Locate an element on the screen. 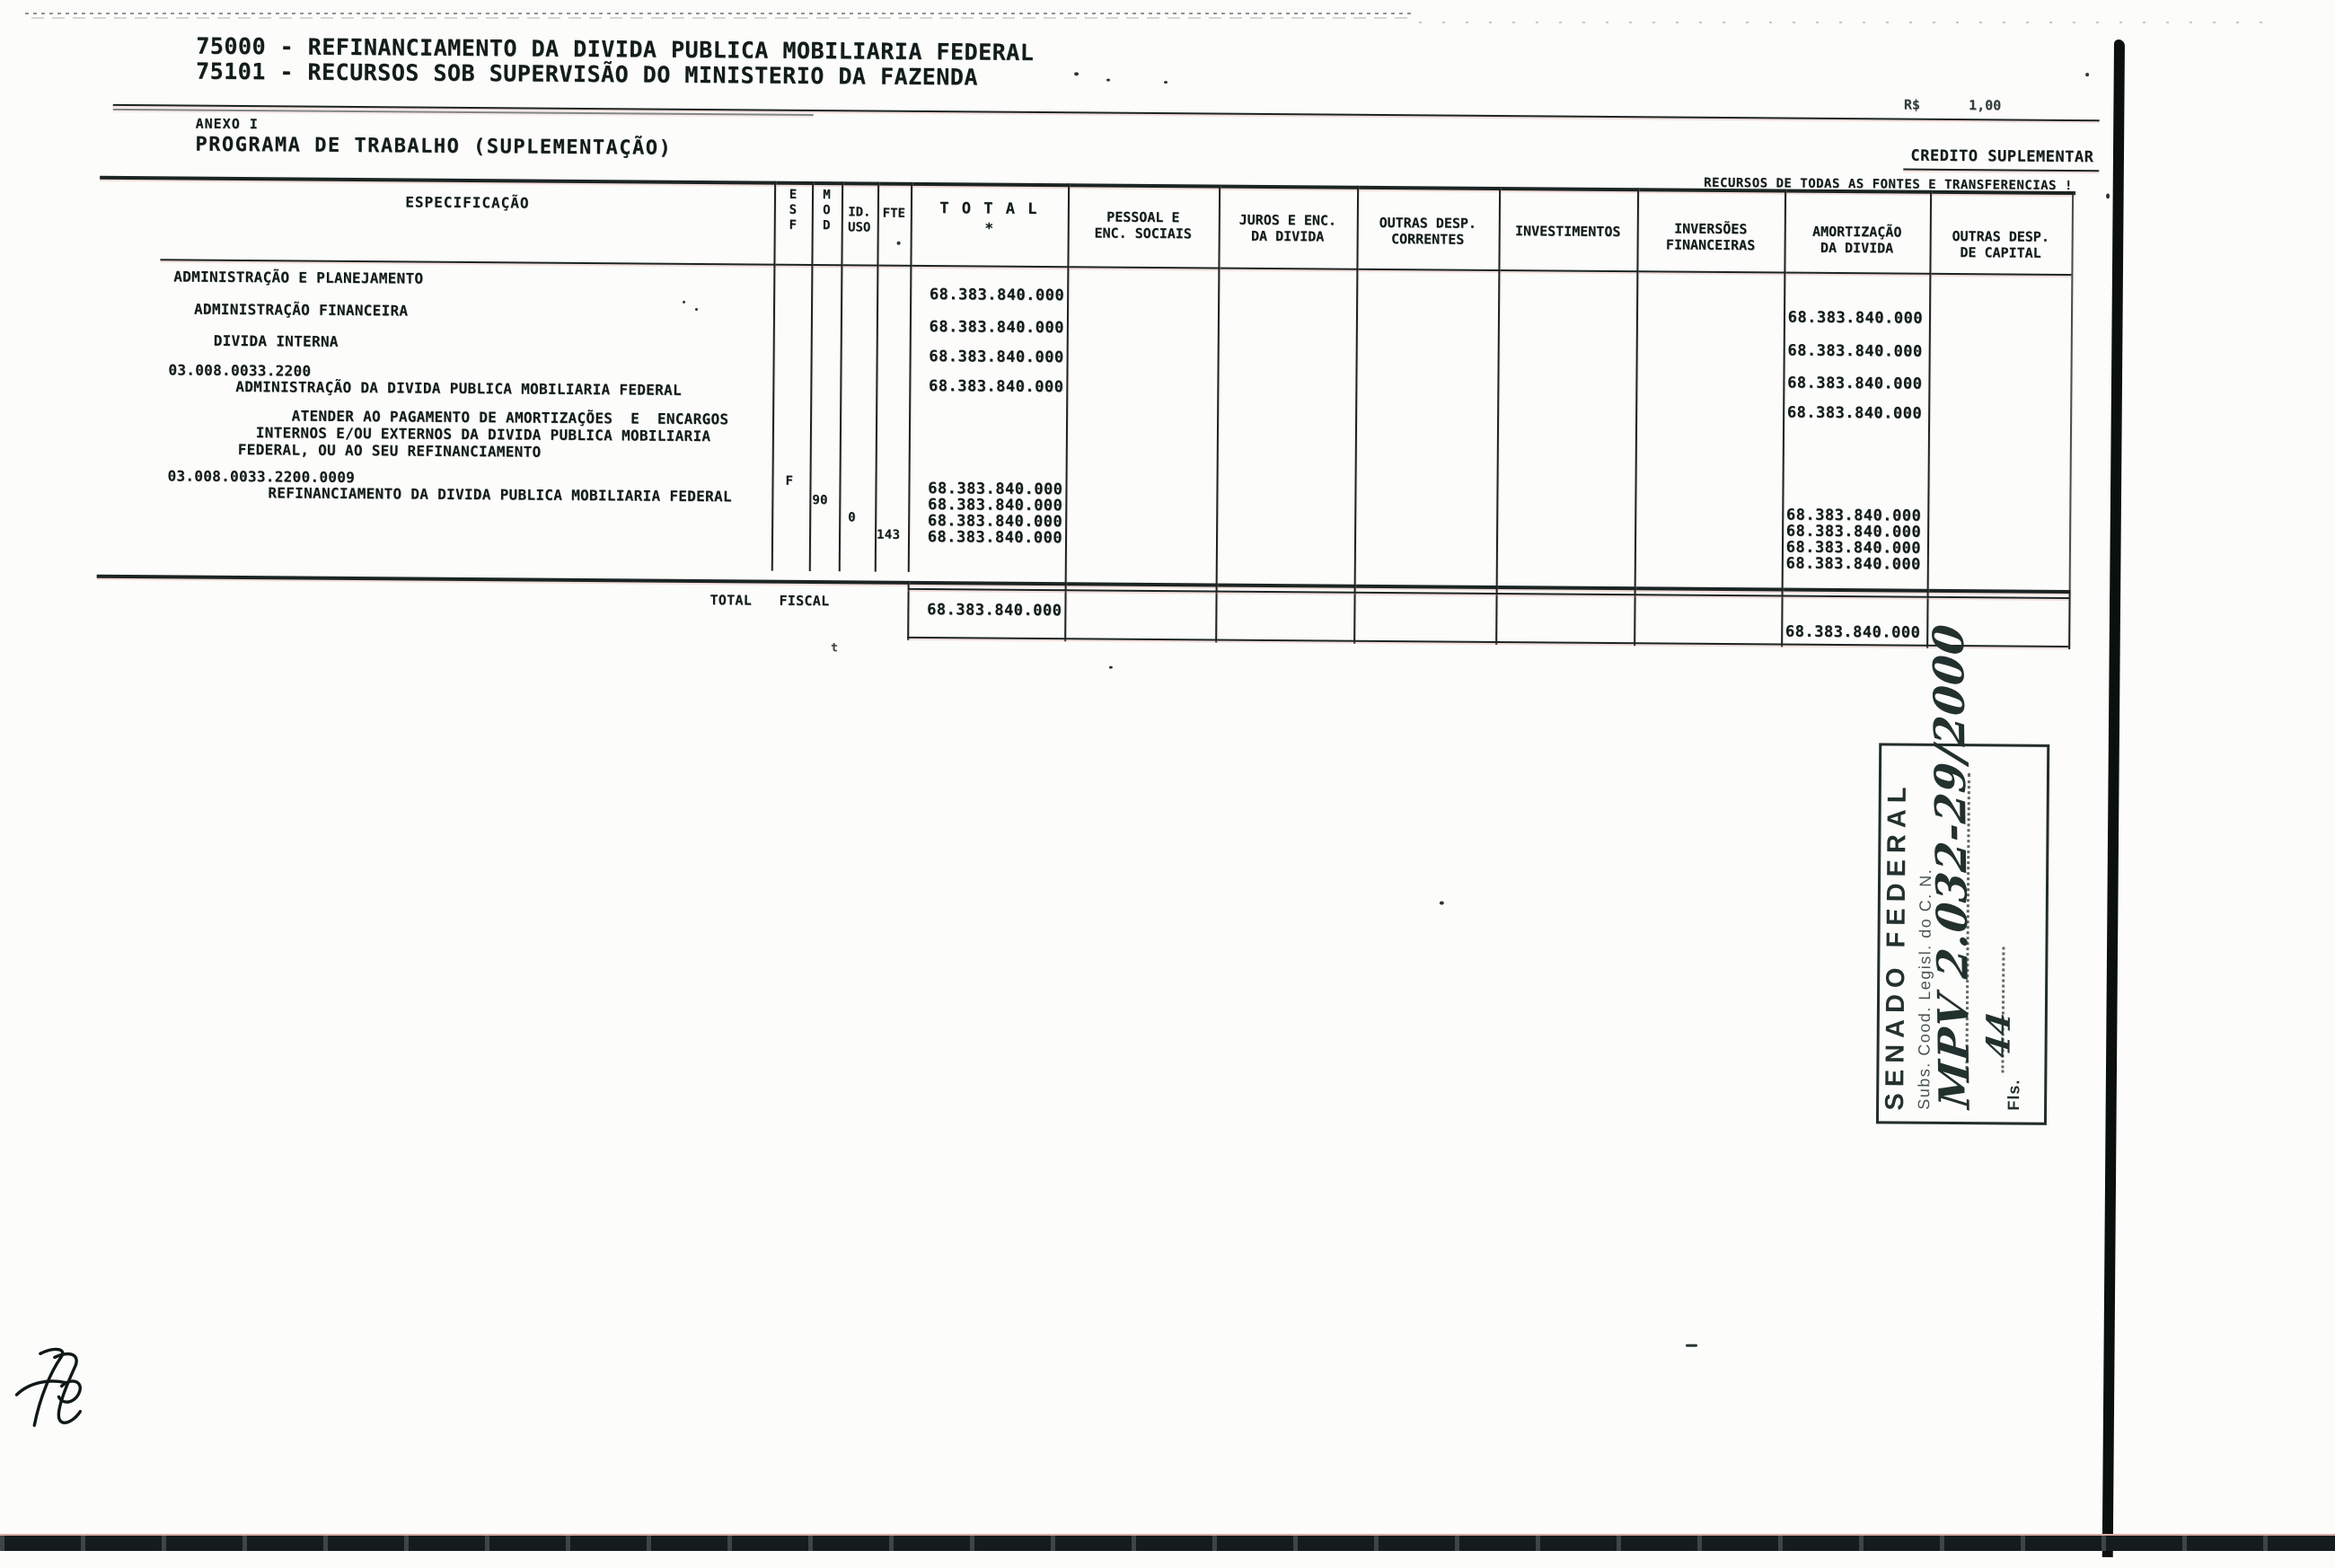 Image resolution: width=2335 pixels, height=1568 pixels. detail-fte-value: 143 is located at coordinates (888, 534).